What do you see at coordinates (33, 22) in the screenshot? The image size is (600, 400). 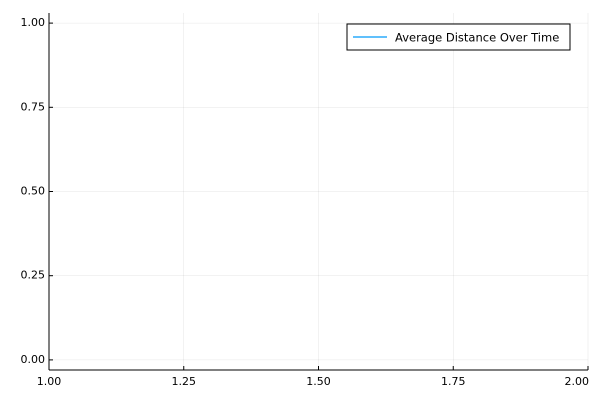 I see `y-tick-label-4: 1.00` at bounding box center [33, 22].